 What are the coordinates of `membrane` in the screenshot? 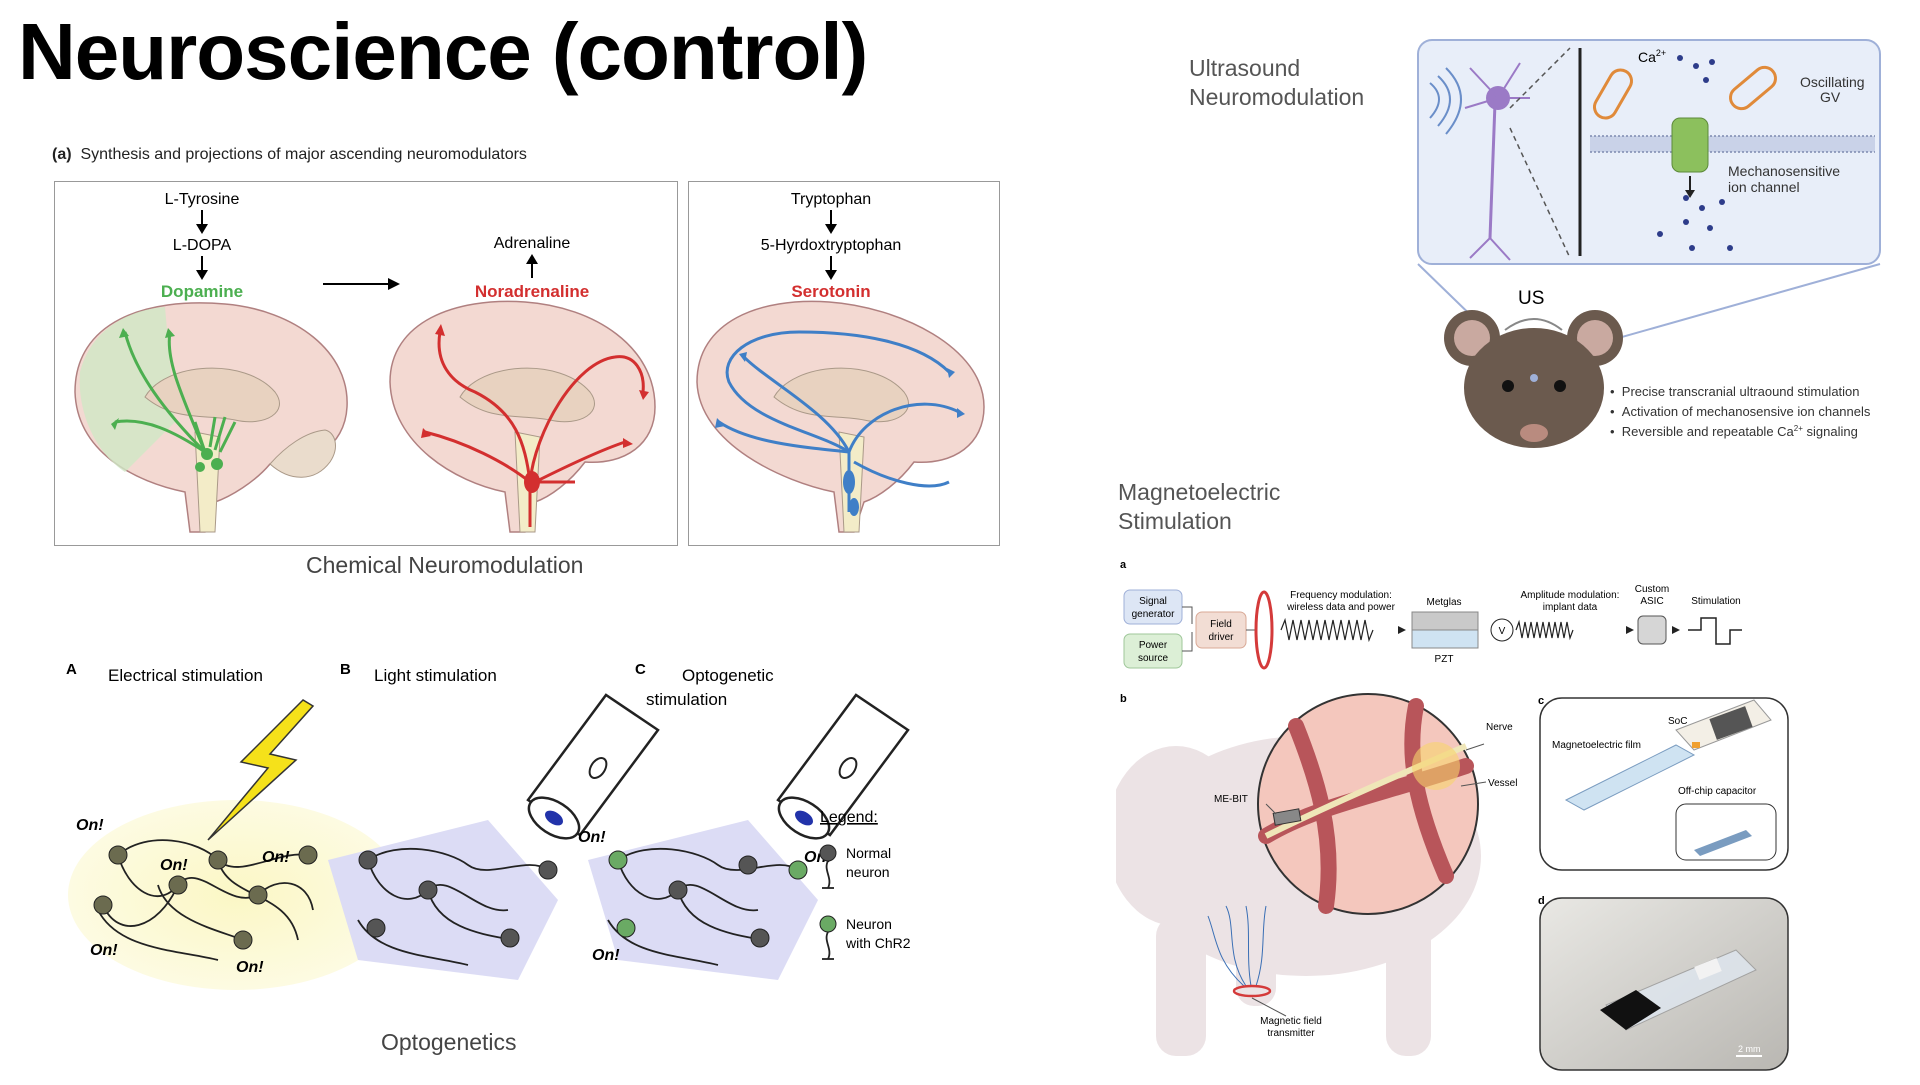 It's located at (1732, 144).